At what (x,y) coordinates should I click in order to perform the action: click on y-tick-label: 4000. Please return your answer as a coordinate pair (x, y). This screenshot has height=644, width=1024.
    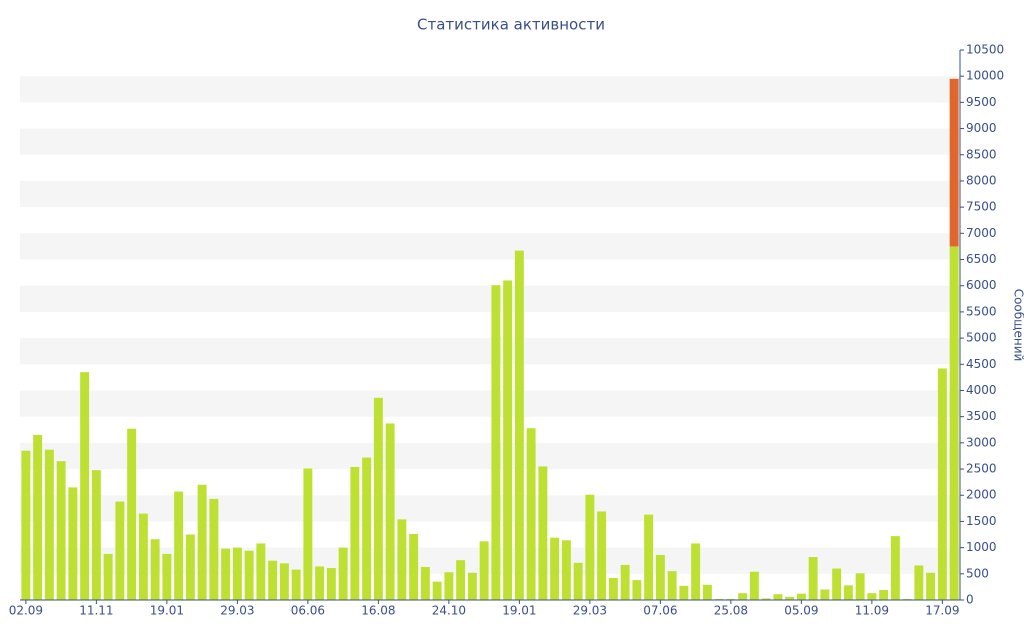
    Looking at the image, I should click on (981, 390).